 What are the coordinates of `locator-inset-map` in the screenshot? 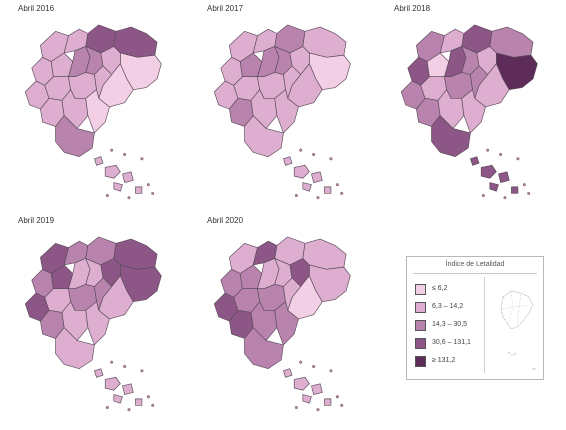 It's located at (518, 330).